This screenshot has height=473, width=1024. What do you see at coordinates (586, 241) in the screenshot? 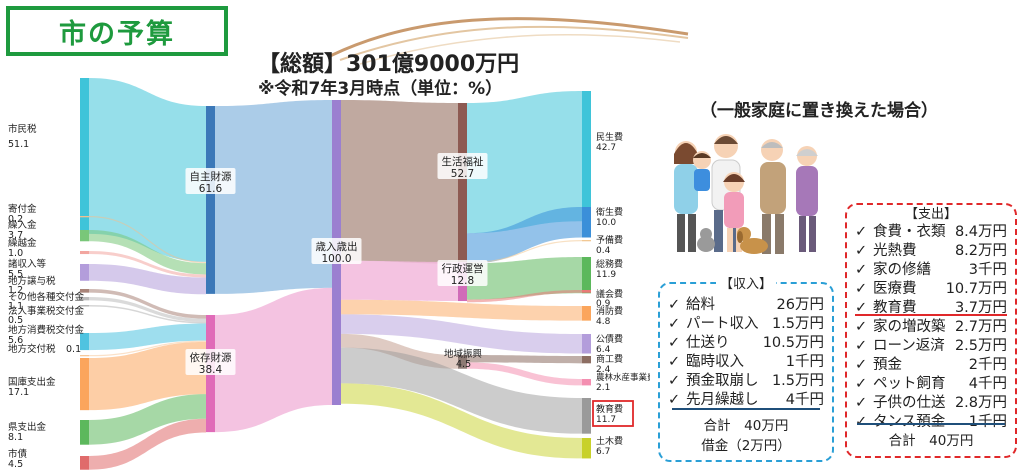
I see `node-予備費` at bounding box center [586, 241].